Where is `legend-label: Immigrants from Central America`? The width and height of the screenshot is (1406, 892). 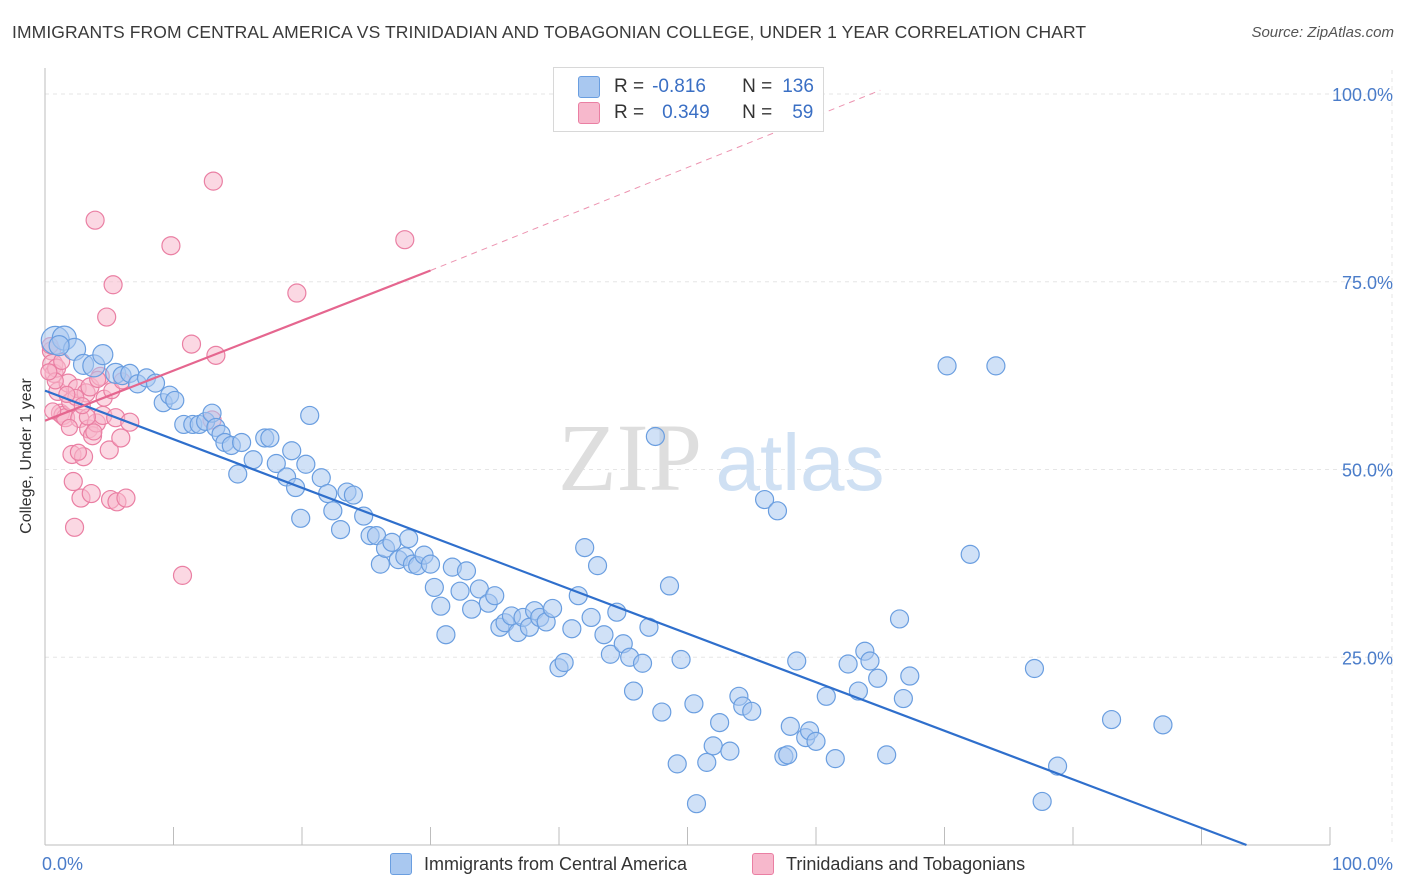
legend-label: Immigrants from Central America is located at coordinates (556, 863).